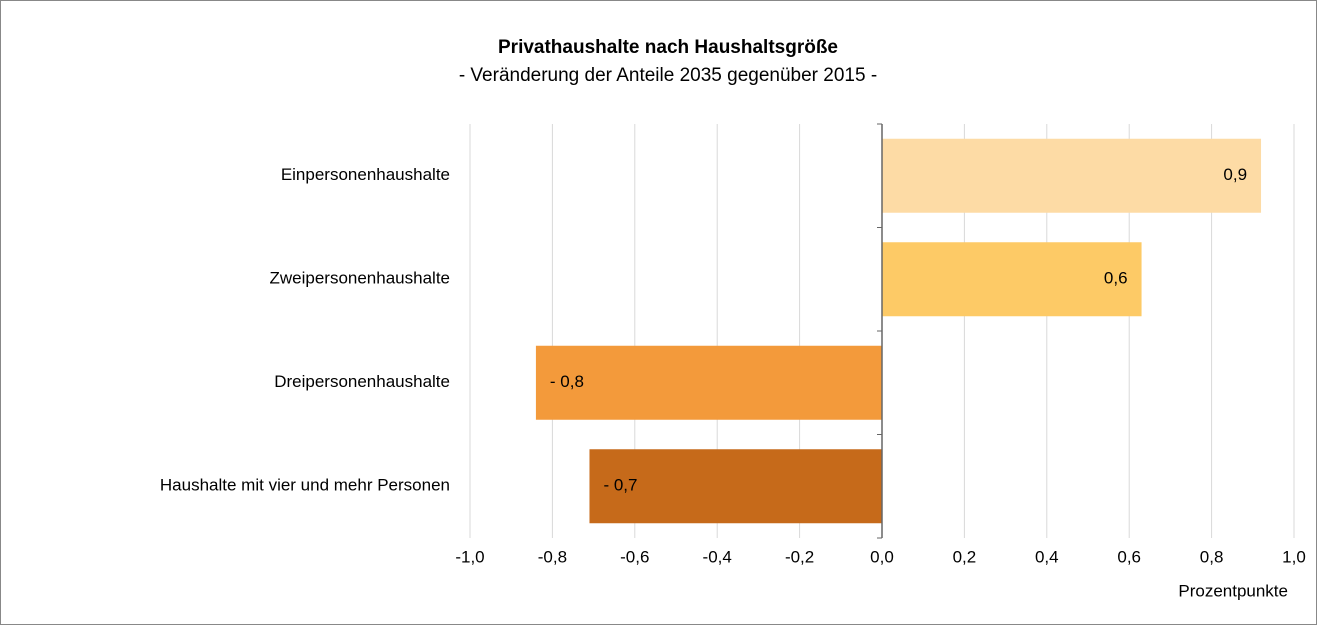  Describe the element at coordinates (305, 485) in the screenshot. I see `y-tick-label: Haushalte mit vier und mehr Personen` at that location.